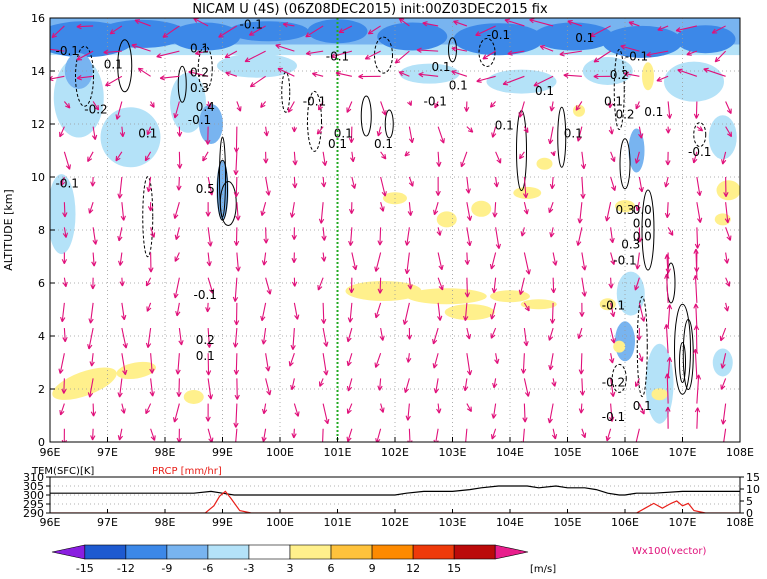 Image resolution: width=767 pixels, height=579 pixels. I want to click on colorbar: -15 -12 -9 -6 -3 3 6 9 12 15, so click(290, 559).